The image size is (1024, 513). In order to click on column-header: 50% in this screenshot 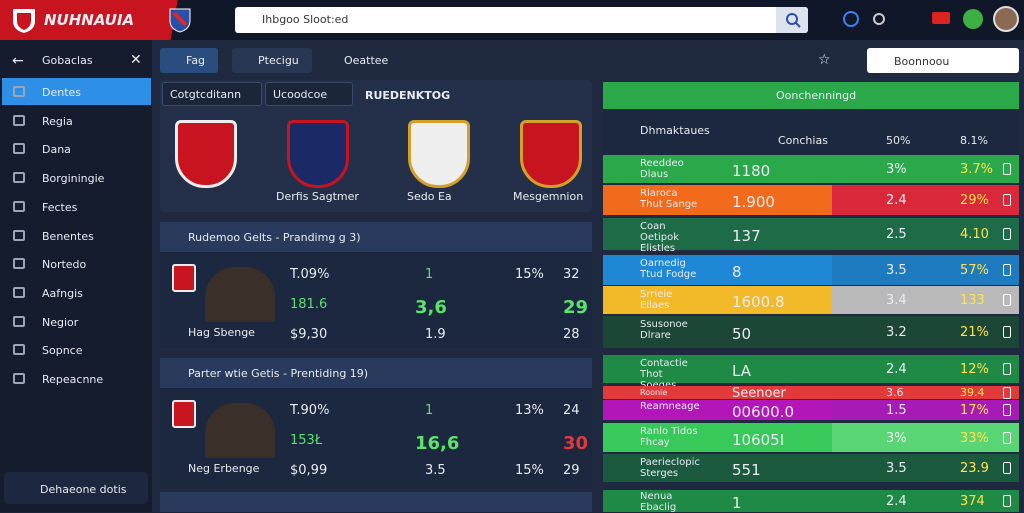, I will do `click(898, 140)`.